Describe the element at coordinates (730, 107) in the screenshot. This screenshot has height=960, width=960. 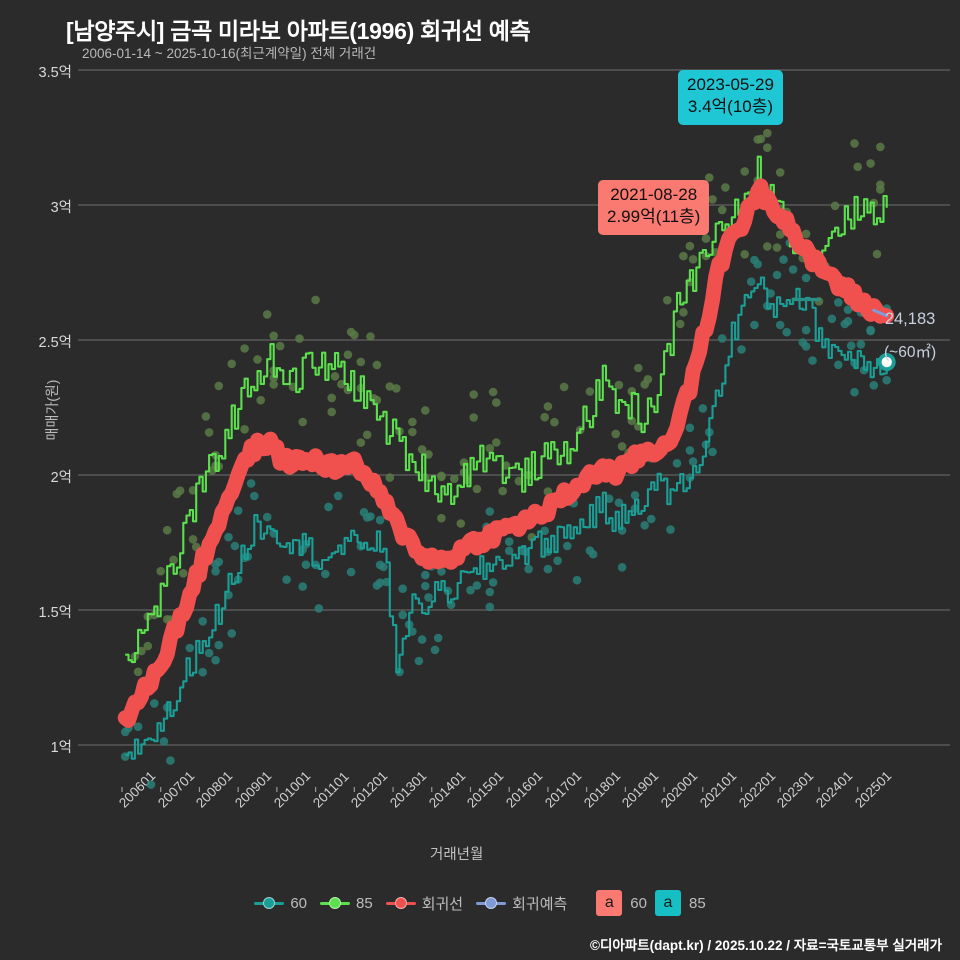
I see `callout-teal-value: 3.4억(10층)` at that location.